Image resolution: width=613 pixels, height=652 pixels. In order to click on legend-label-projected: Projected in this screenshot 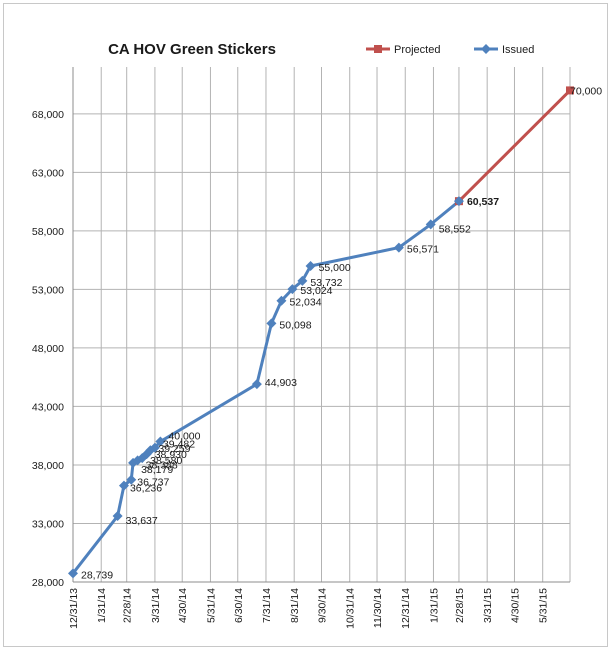, I will do `click(417, 50)`.